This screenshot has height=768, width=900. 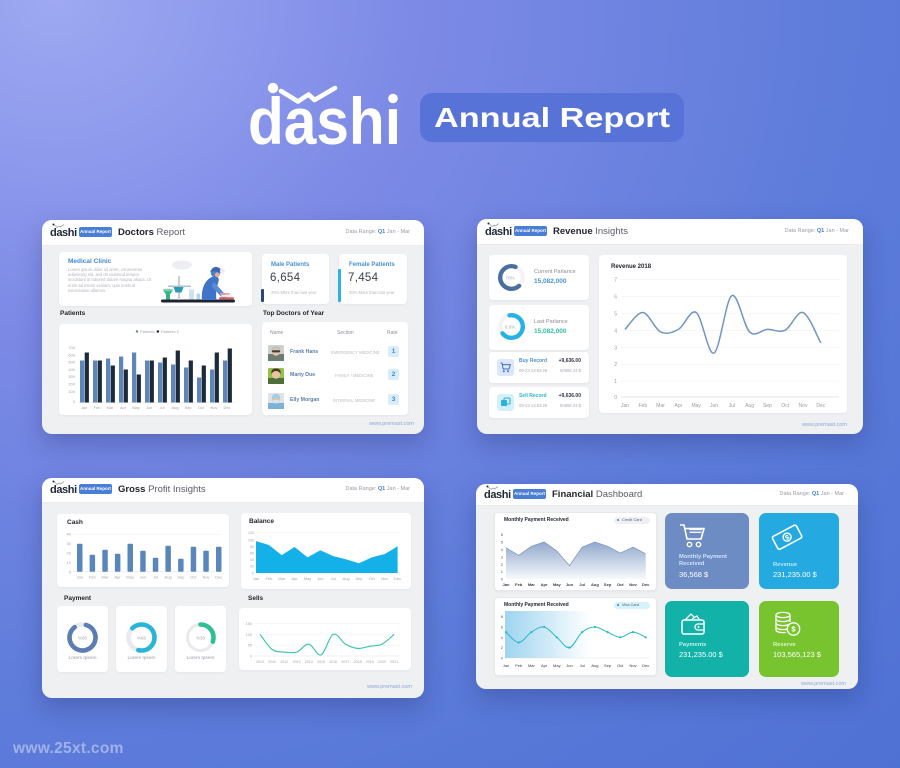 What do you see at coordinates (502, 564) in the screenshot?
I see `svg-text: 2` at bounding box center [502, 564].